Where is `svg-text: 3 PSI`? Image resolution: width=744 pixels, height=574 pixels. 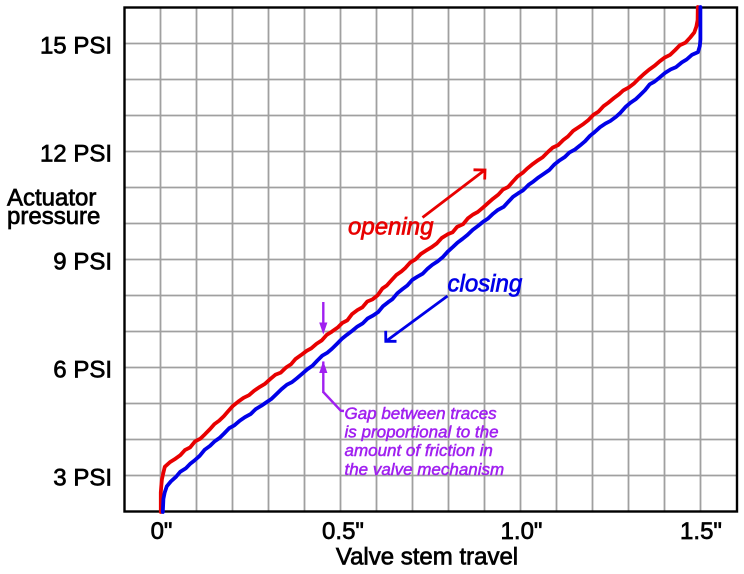
svg-text: 3 PSI is located at coordinates (82, 478).